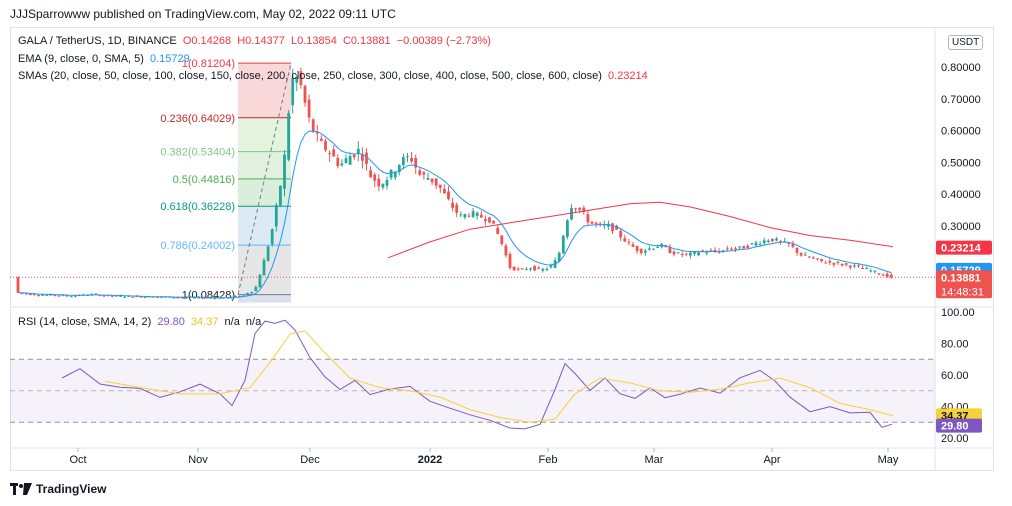  Describe the element at coordinates (77, 460) in the screenshot. I see `time-tick-label: Oct` at that location.